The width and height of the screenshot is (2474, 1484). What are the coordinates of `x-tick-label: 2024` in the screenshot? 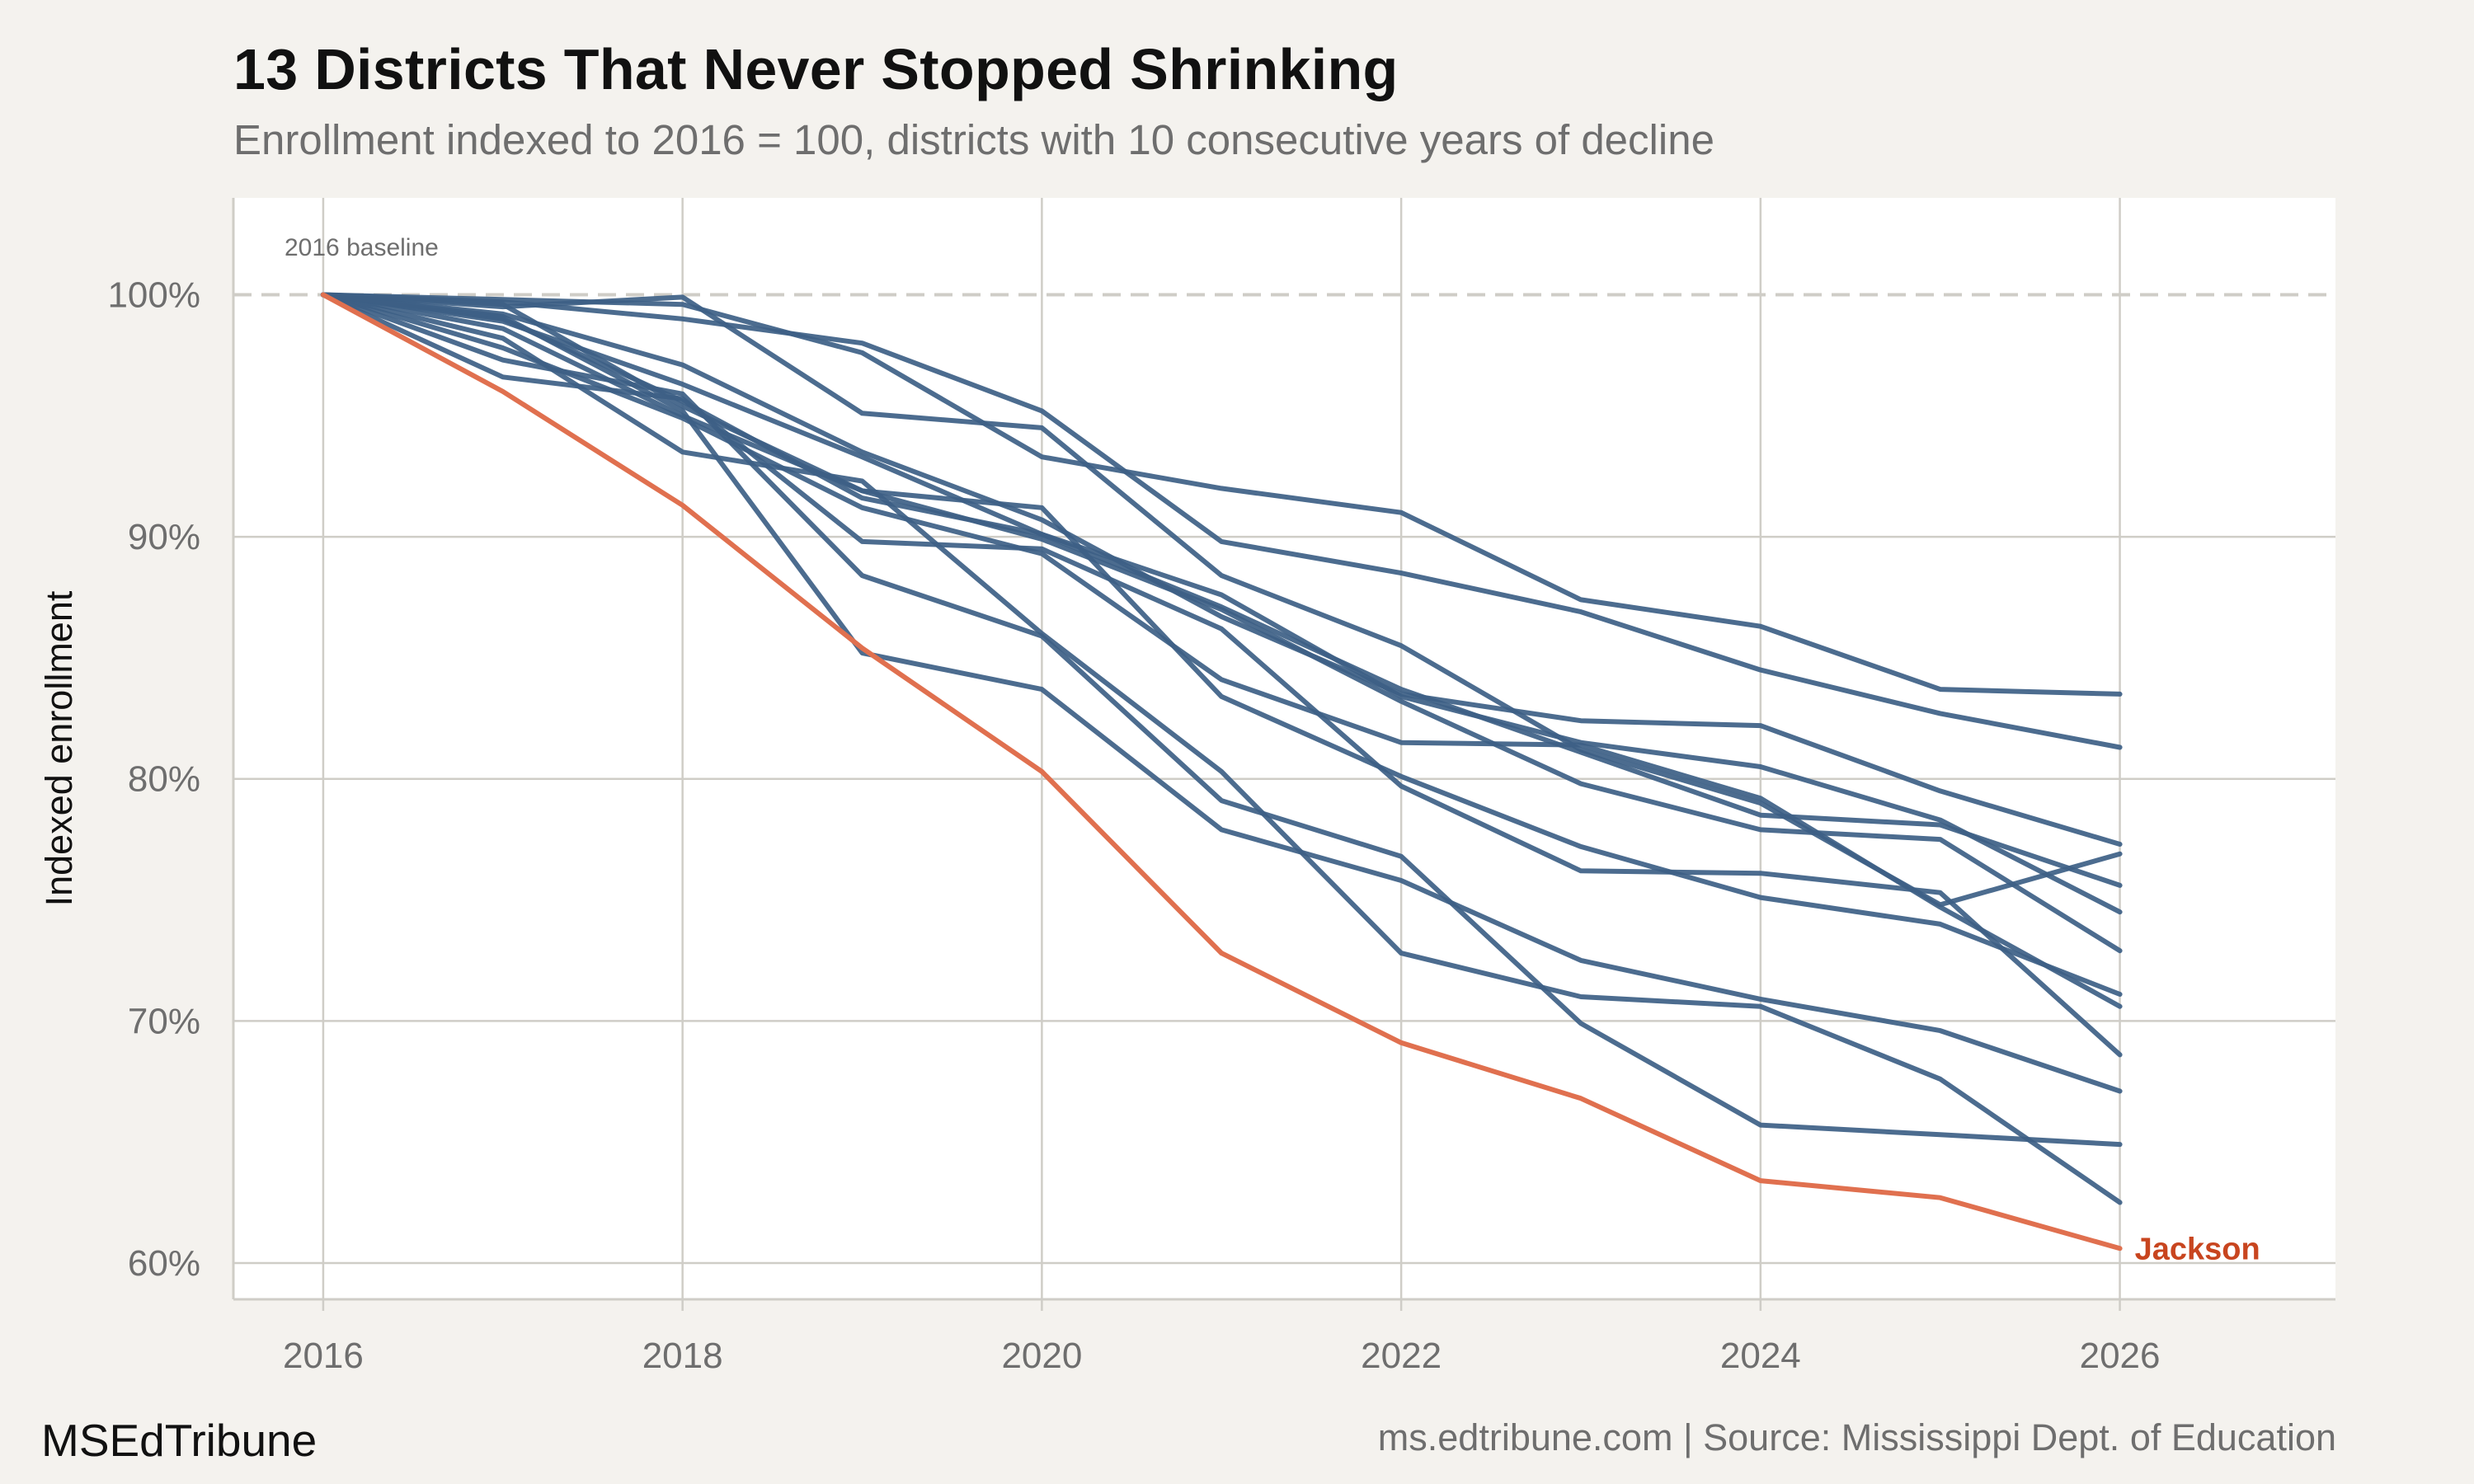 It's located at (1760, 1356).